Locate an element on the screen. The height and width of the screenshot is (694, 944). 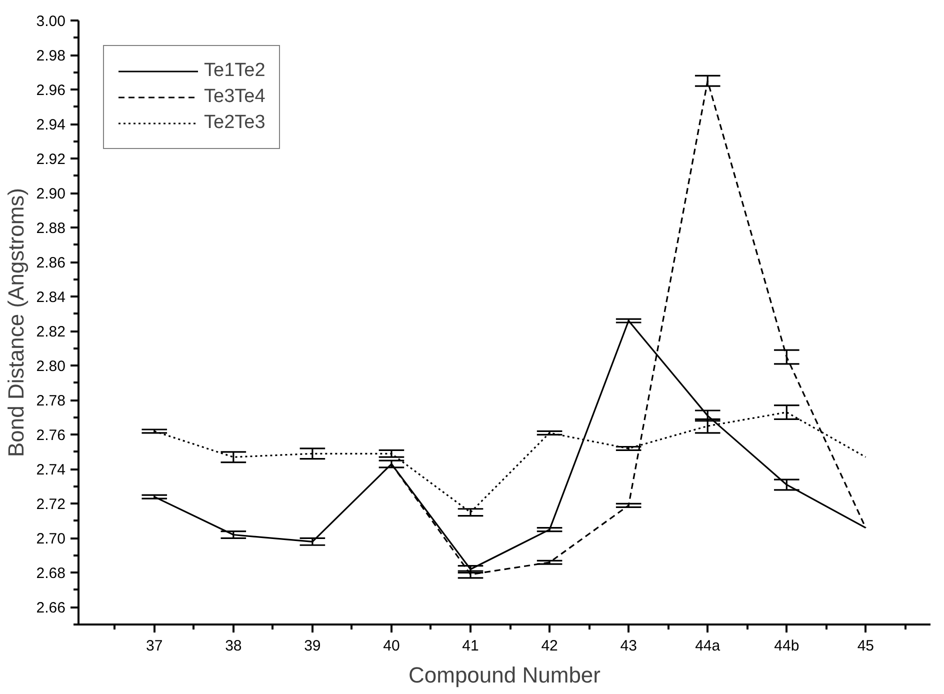
x-tick-label: 42 is located at coordinates (549, 646).